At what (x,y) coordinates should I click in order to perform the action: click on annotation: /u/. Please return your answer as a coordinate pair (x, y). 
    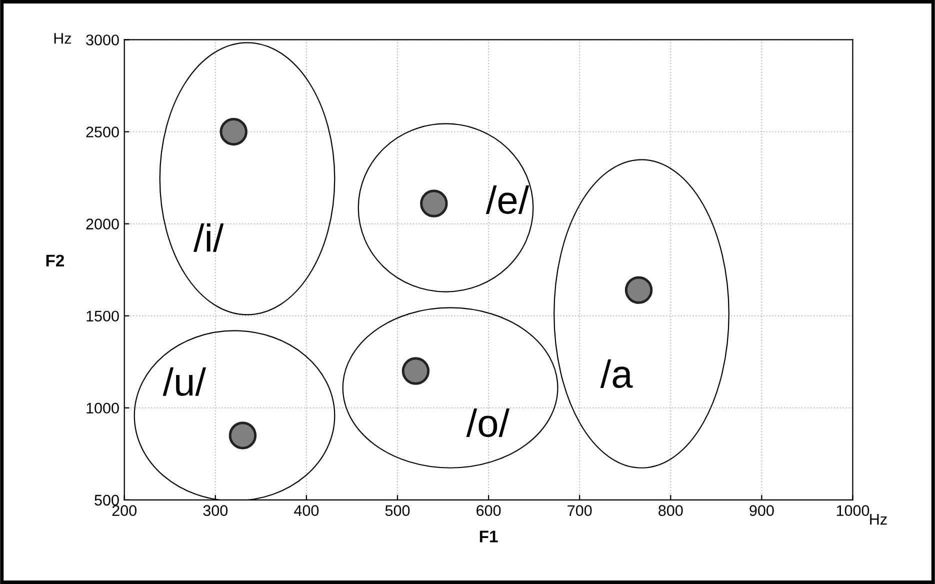
    Looking at the image, I should click on (184, 381).